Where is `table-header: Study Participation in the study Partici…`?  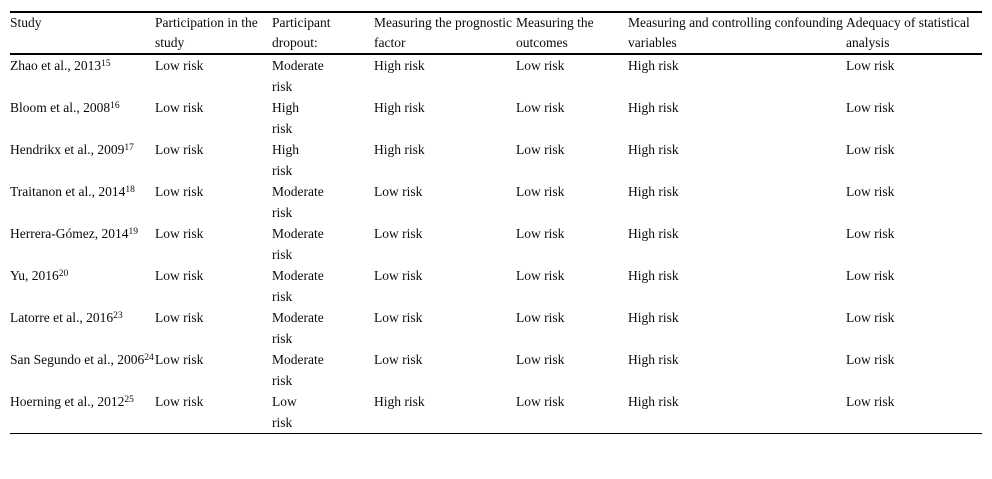 table-header: Study Participation in the study Partici… is located at coordinates (496, 33).